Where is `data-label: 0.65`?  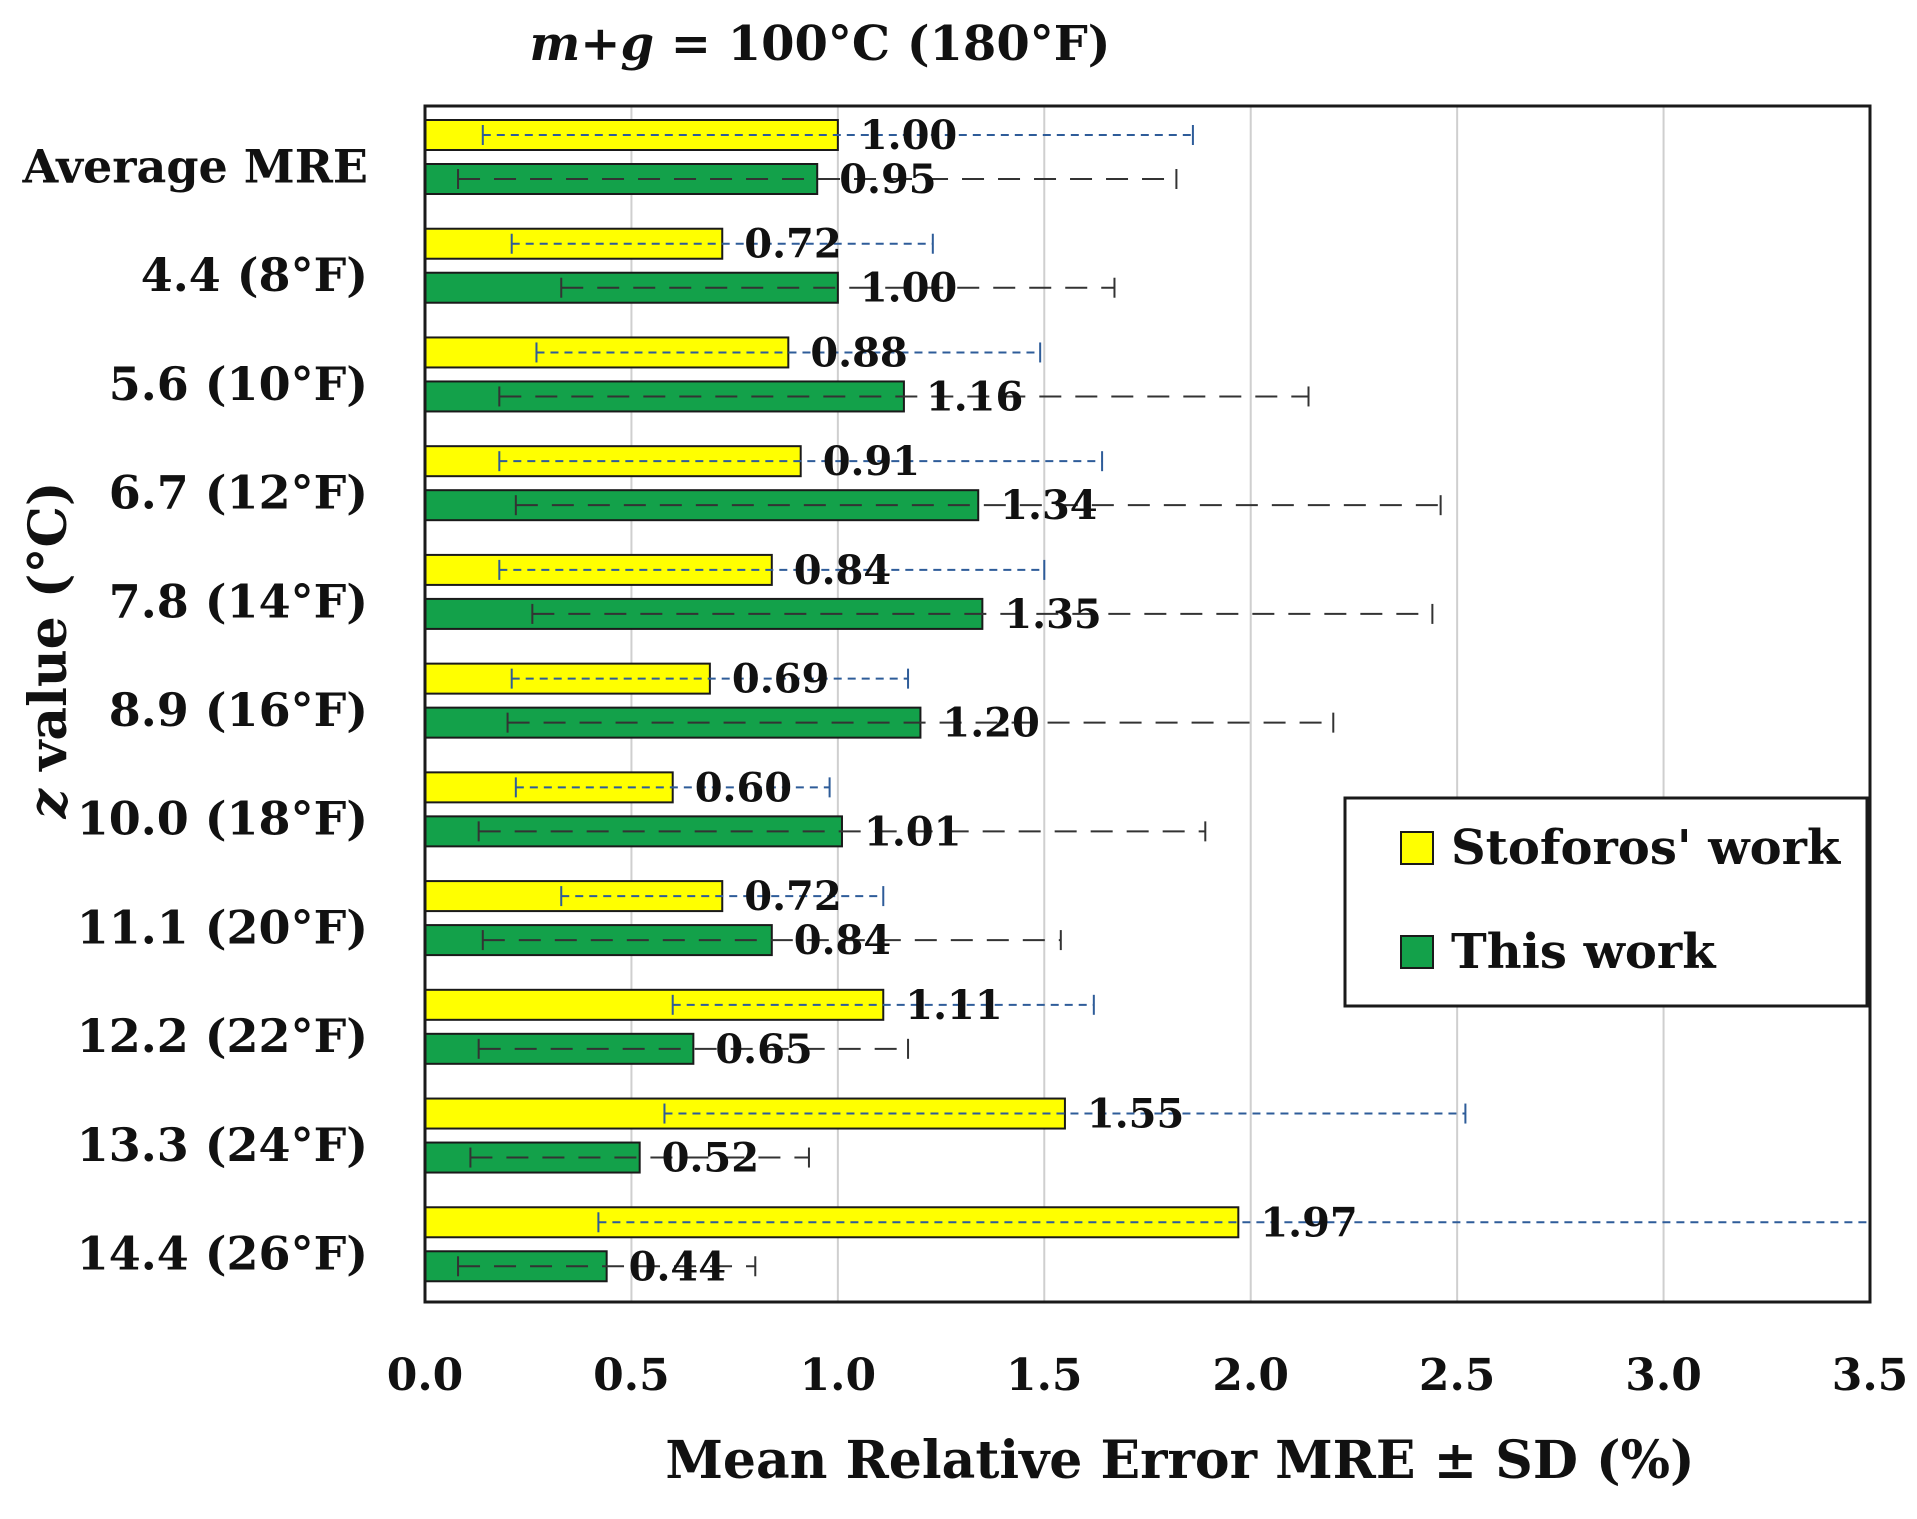 data-label: 0.65 is located at coordinates (763, 1049).